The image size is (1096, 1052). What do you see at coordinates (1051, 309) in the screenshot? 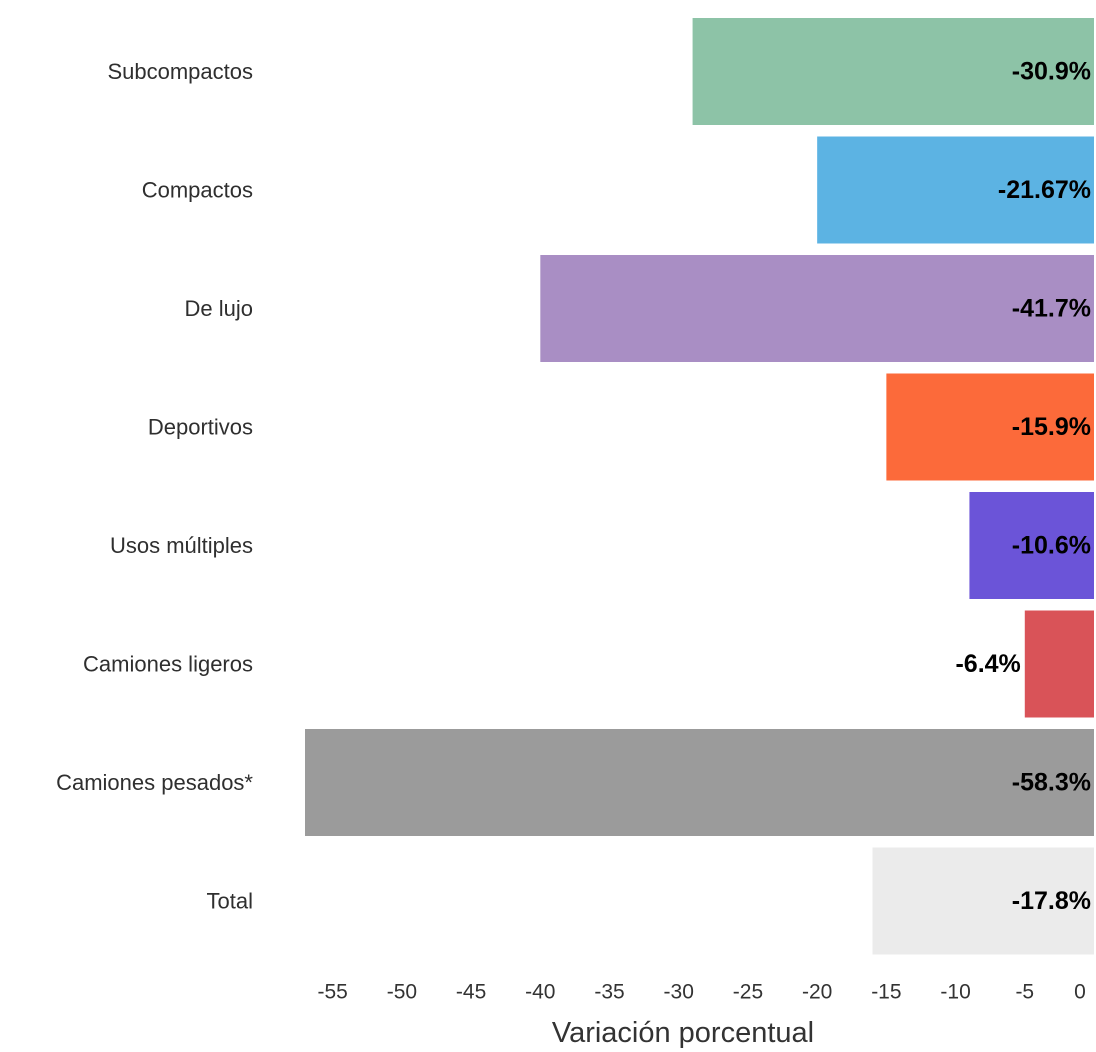
I see `value-label: -41.7%` at bounding box center [1051, 309].